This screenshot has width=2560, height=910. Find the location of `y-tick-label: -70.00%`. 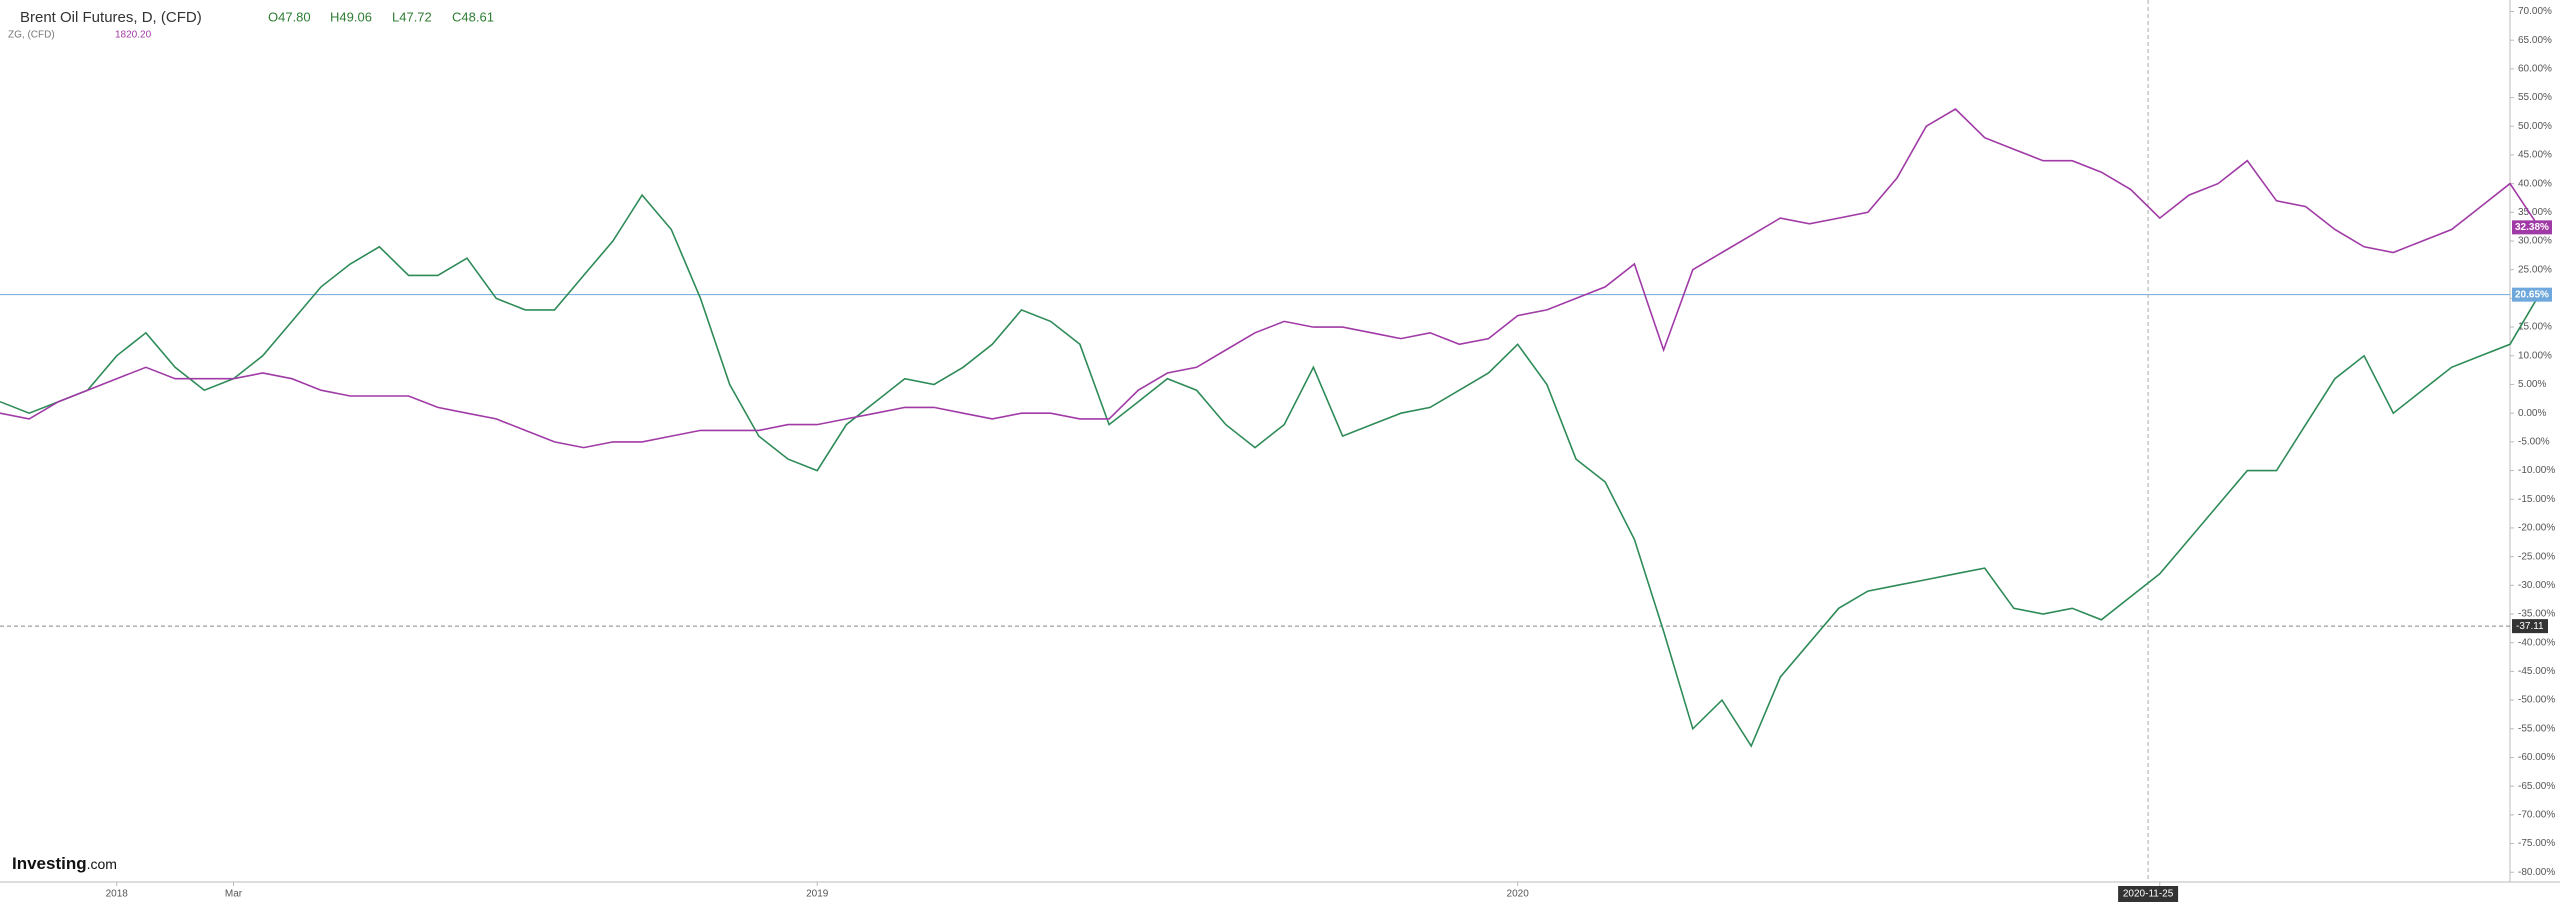

y-tick-label: -70.00% is located at coordinates (2536, 815).